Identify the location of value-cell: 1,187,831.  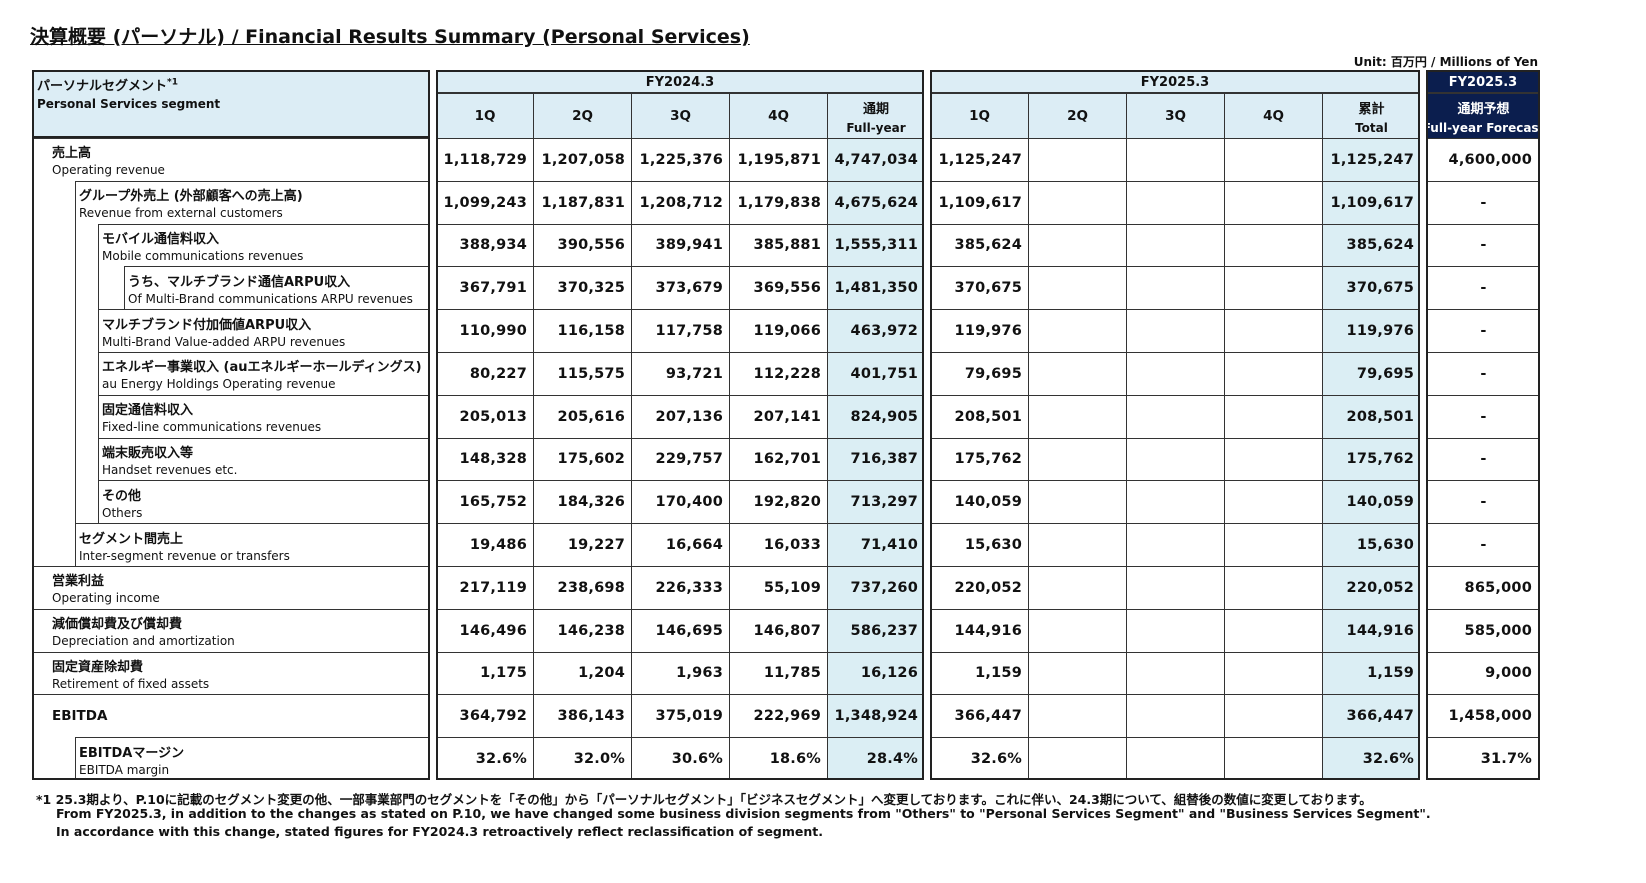
(582, 202).